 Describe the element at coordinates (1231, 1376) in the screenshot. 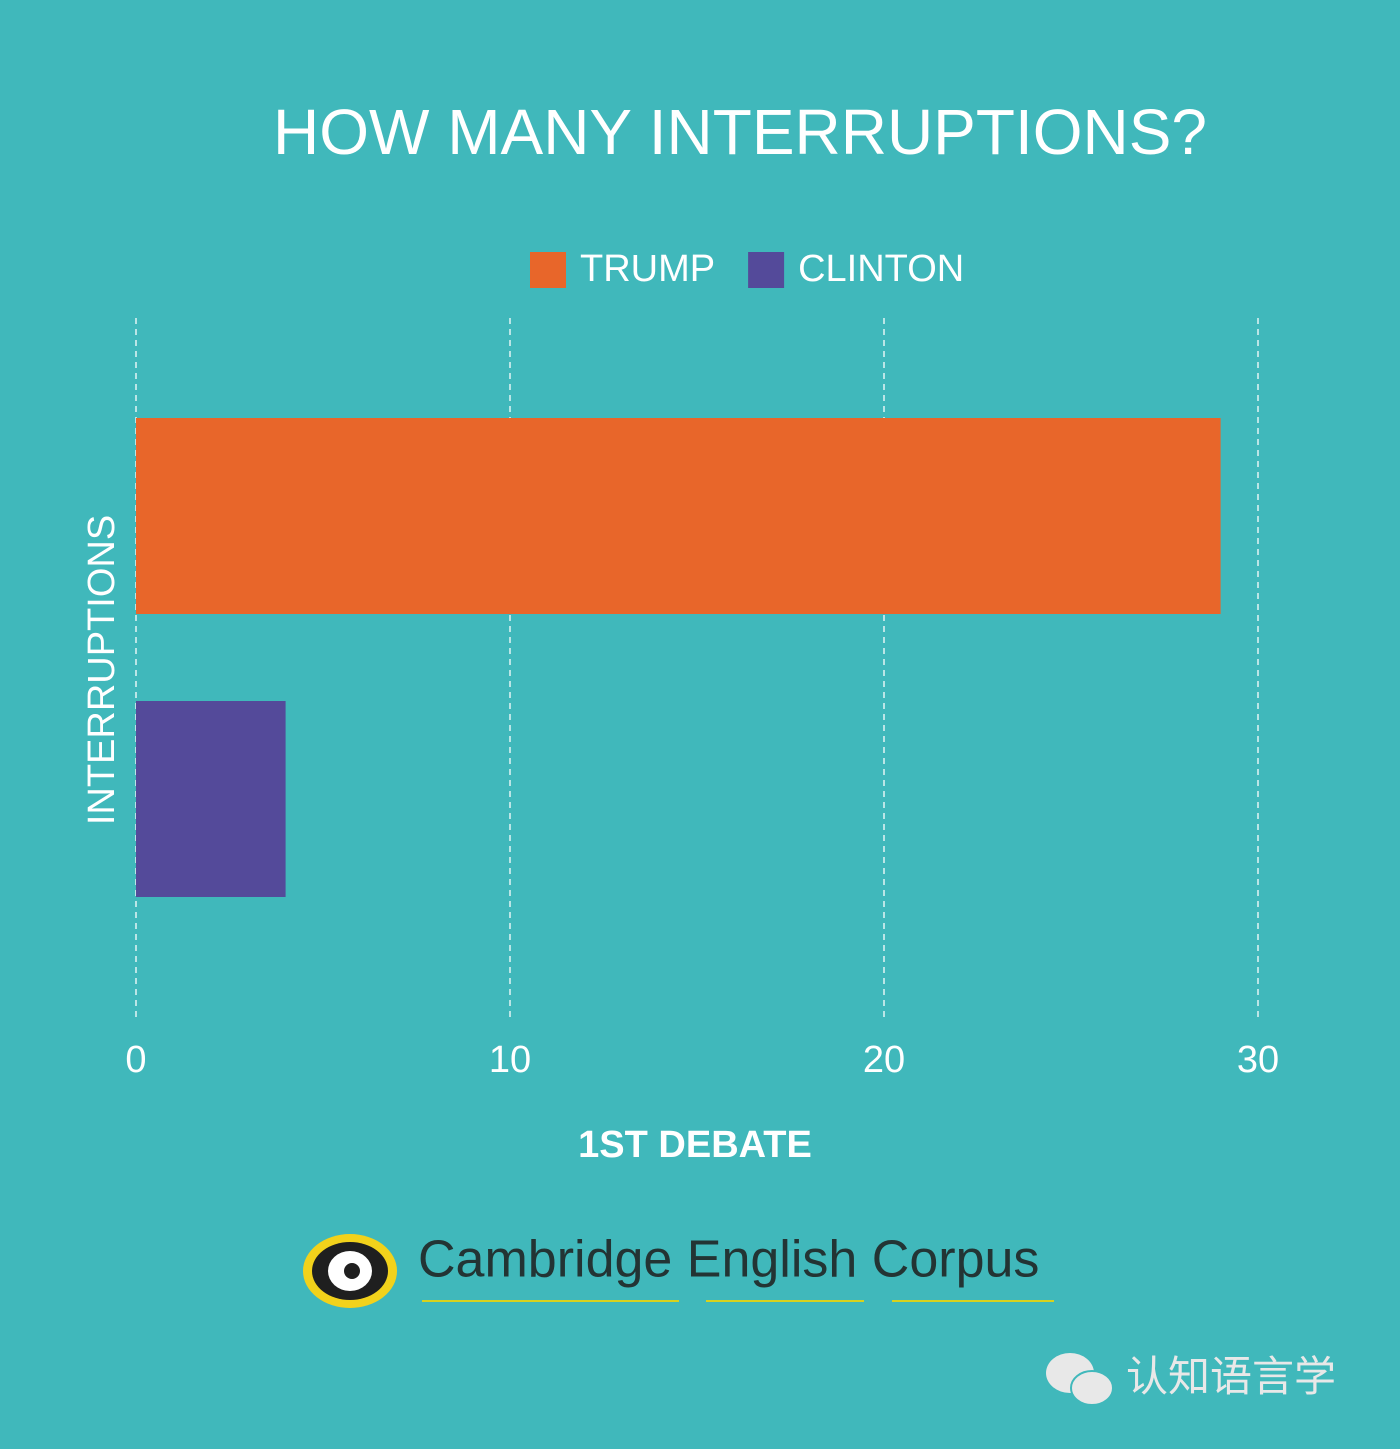

I see `watermark-text: 认知语言学` at that location.